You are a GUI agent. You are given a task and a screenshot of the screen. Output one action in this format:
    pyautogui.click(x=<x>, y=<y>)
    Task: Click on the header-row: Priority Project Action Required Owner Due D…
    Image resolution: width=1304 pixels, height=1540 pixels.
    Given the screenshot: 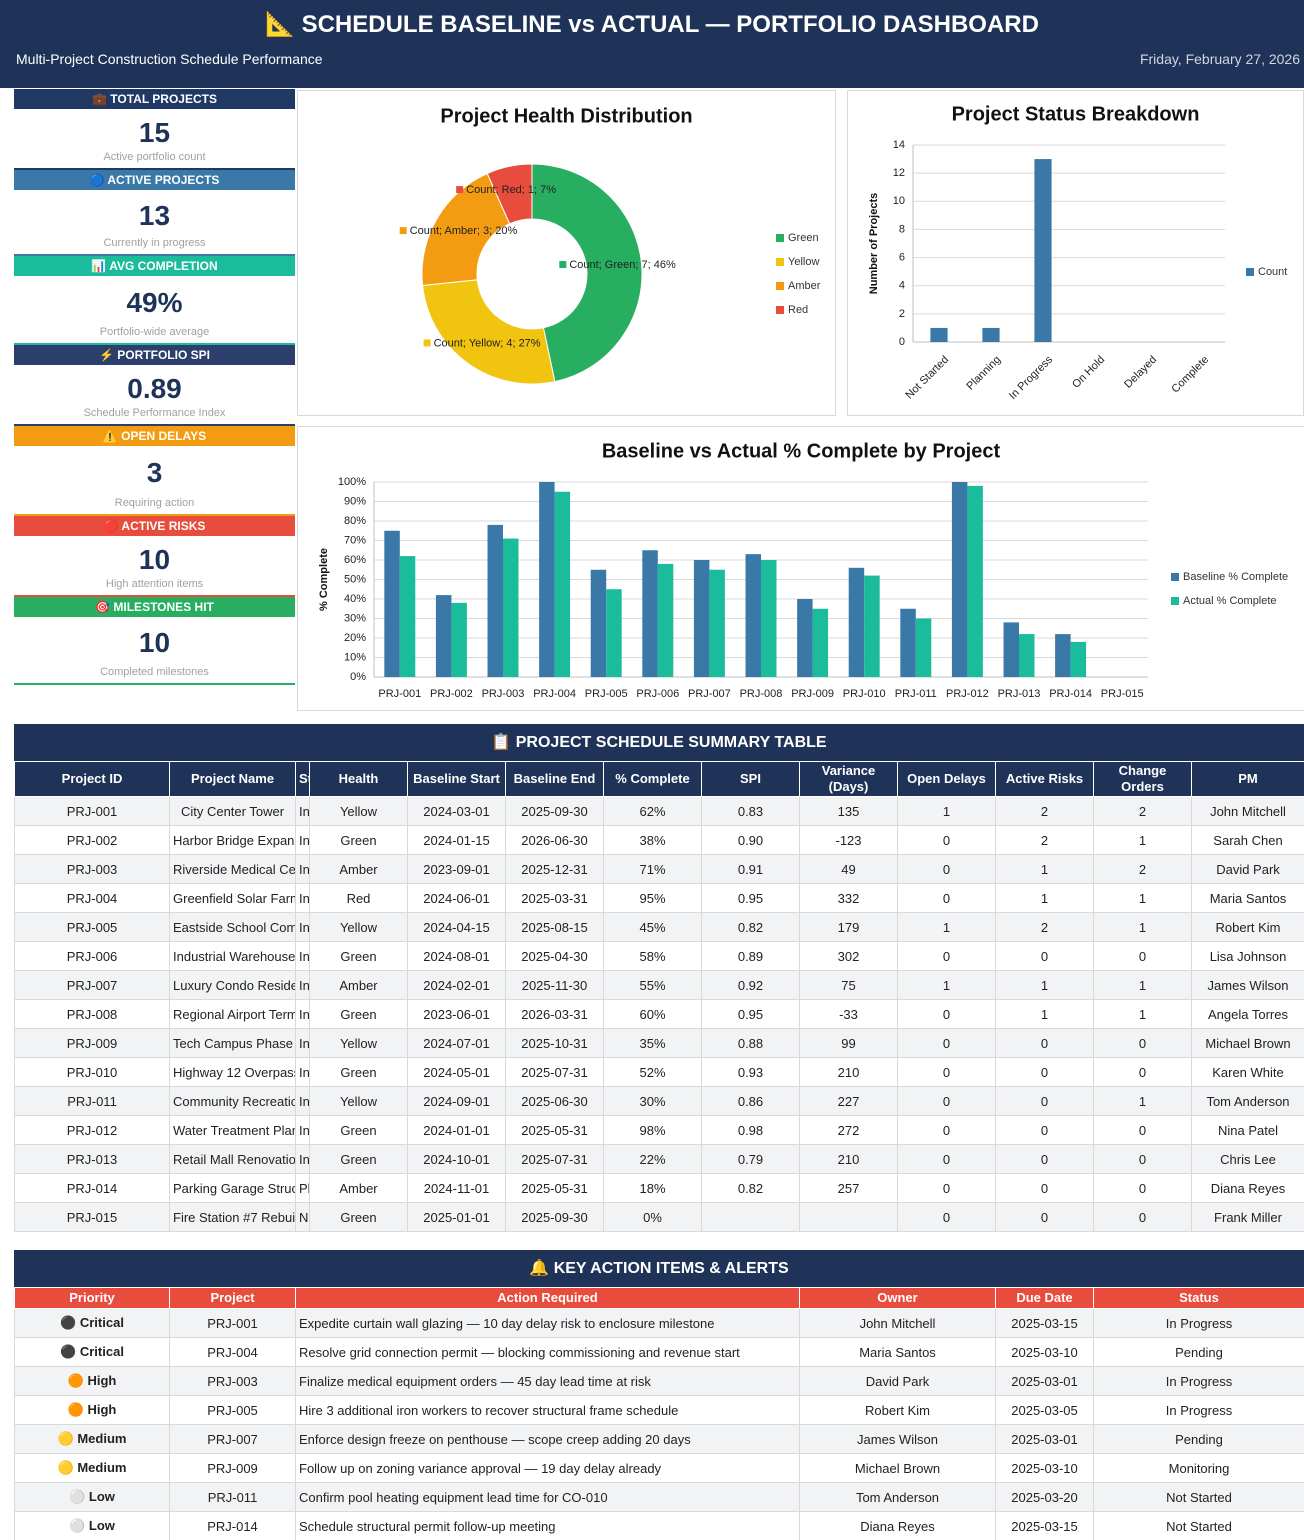 What is the action you would take?
    pyautogui.click(x=659, y=1298)
    